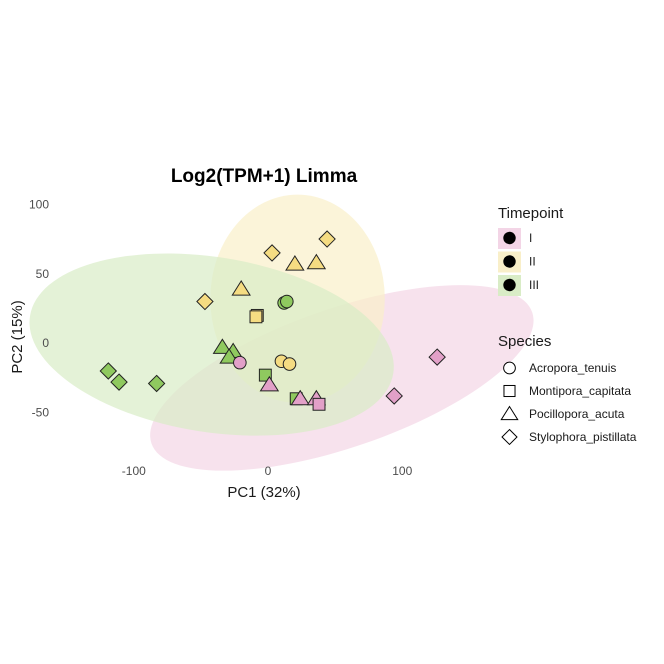  I want to click on x-axis-title: PC1 (32%), so click(263, 492).